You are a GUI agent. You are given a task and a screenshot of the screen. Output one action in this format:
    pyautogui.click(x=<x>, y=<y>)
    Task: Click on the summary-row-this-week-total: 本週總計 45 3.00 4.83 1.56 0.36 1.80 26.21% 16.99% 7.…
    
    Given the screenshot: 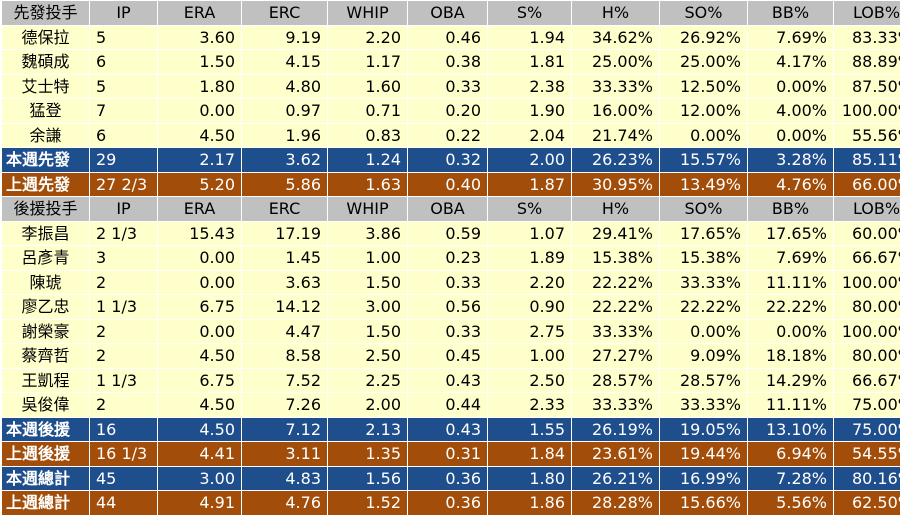 What is the action you would take?
    pyautogui.click(x=450, y=478)
    